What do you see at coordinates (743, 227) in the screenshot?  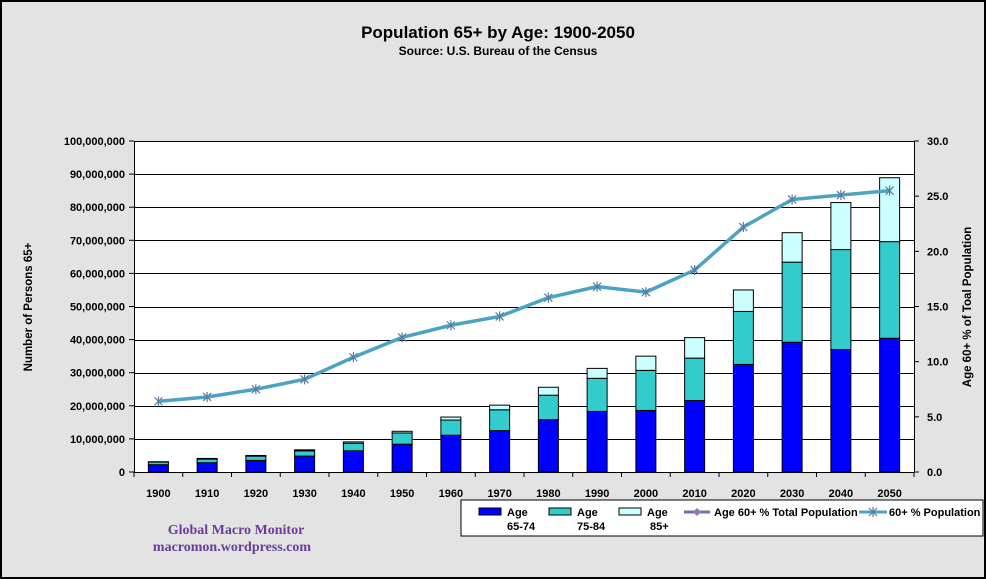 I see `line-point-2020` at bounding box center [743, 227].